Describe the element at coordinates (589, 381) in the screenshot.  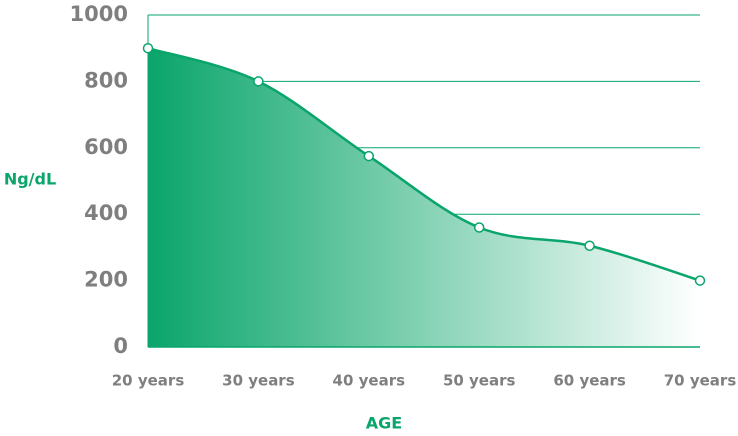
I see `x-tick-label: 60 years` at that location.